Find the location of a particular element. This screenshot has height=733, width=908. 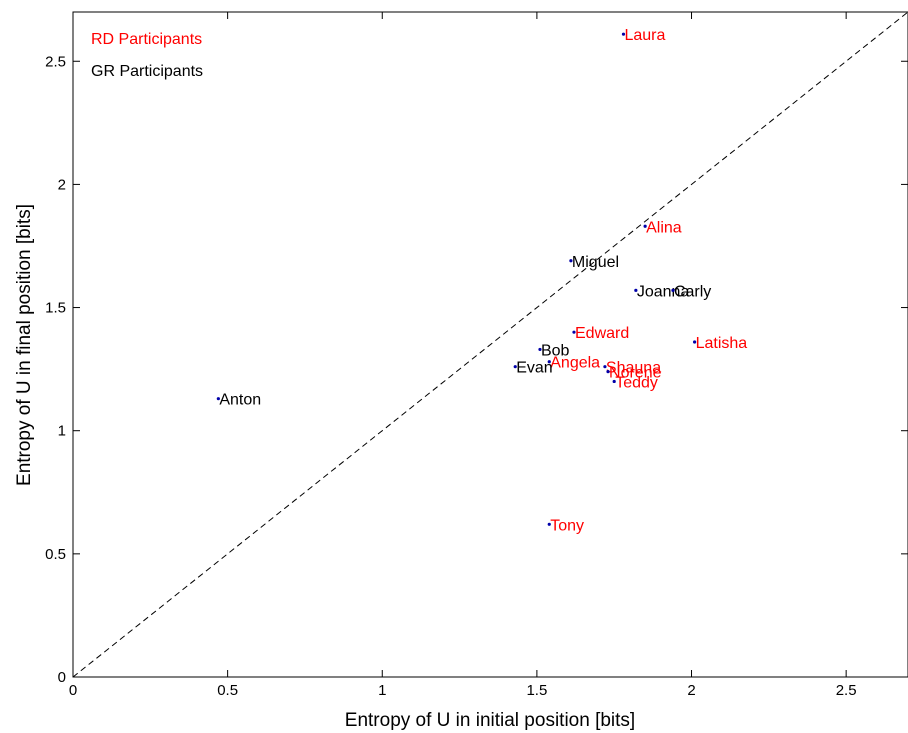

x-tick-label: 2 is located at coordinates (691, 690).